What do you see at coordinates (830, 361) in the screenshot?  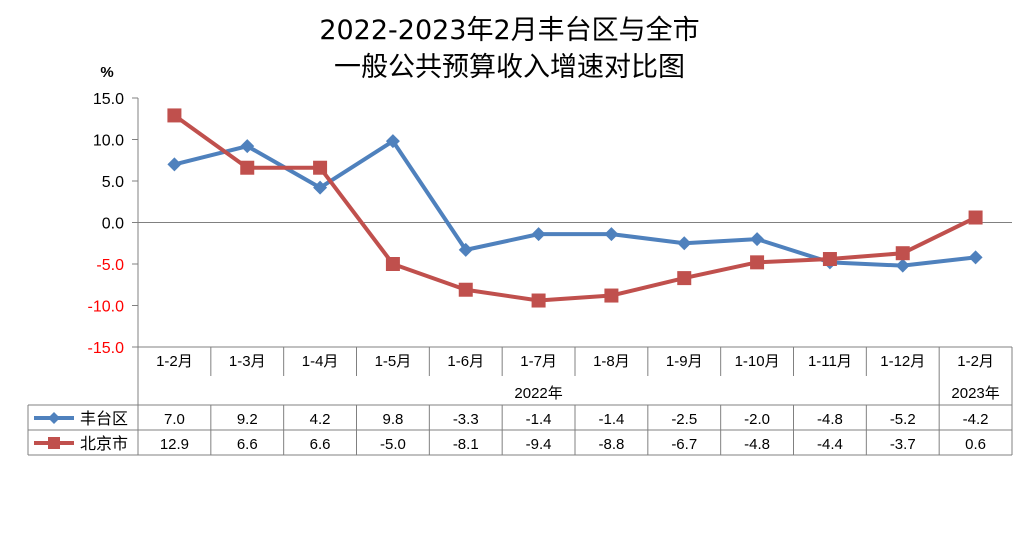 I see `x-tick-label: 1-11月` at bounding box center [830, 361].